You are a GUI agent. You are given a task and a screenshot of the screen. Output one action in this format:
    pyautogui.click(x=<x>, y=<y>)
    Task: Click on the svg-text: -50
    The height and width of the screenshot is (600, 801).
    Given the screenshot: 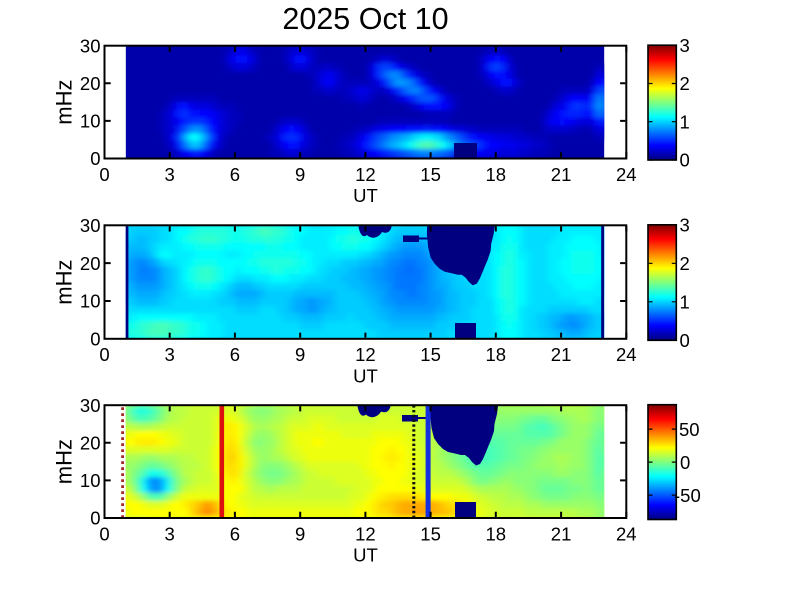 What is the action you would take?
    pyautogui.click(x=687, y=495)
    